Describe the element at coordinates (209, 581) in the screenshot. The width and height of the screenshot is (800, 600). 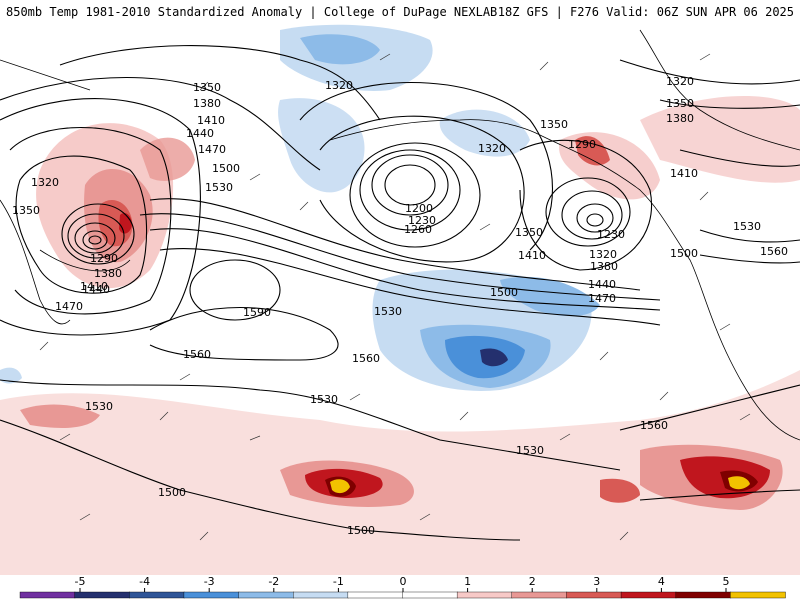
I see `legend-tick-label: -3` at that location.